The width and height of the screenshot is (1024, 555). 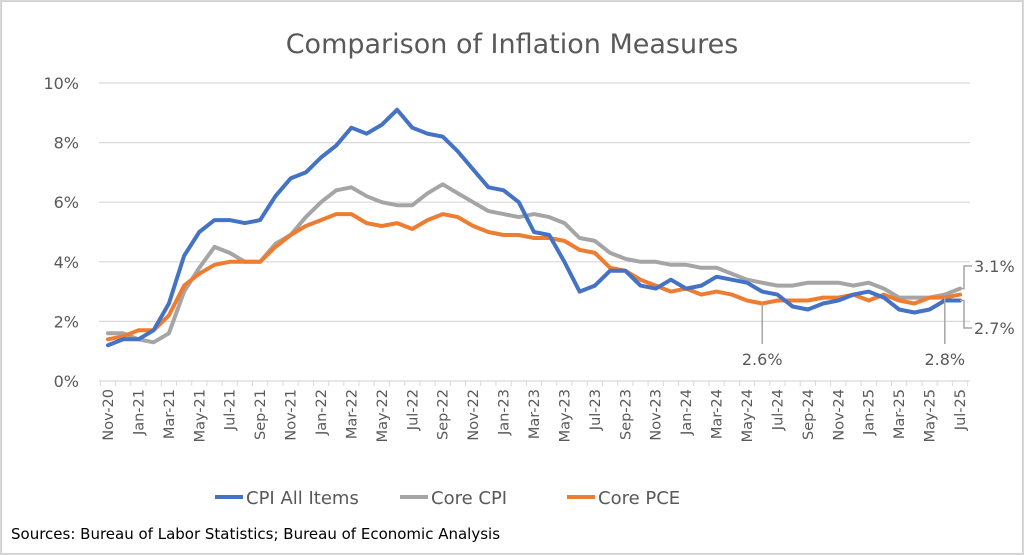 What do you see at coordinates (61, 232) in the screenshot?
I see `y-axis-ticks: 0% 2% 4% 6% 8% 10%` at bounding box center [61, 232].